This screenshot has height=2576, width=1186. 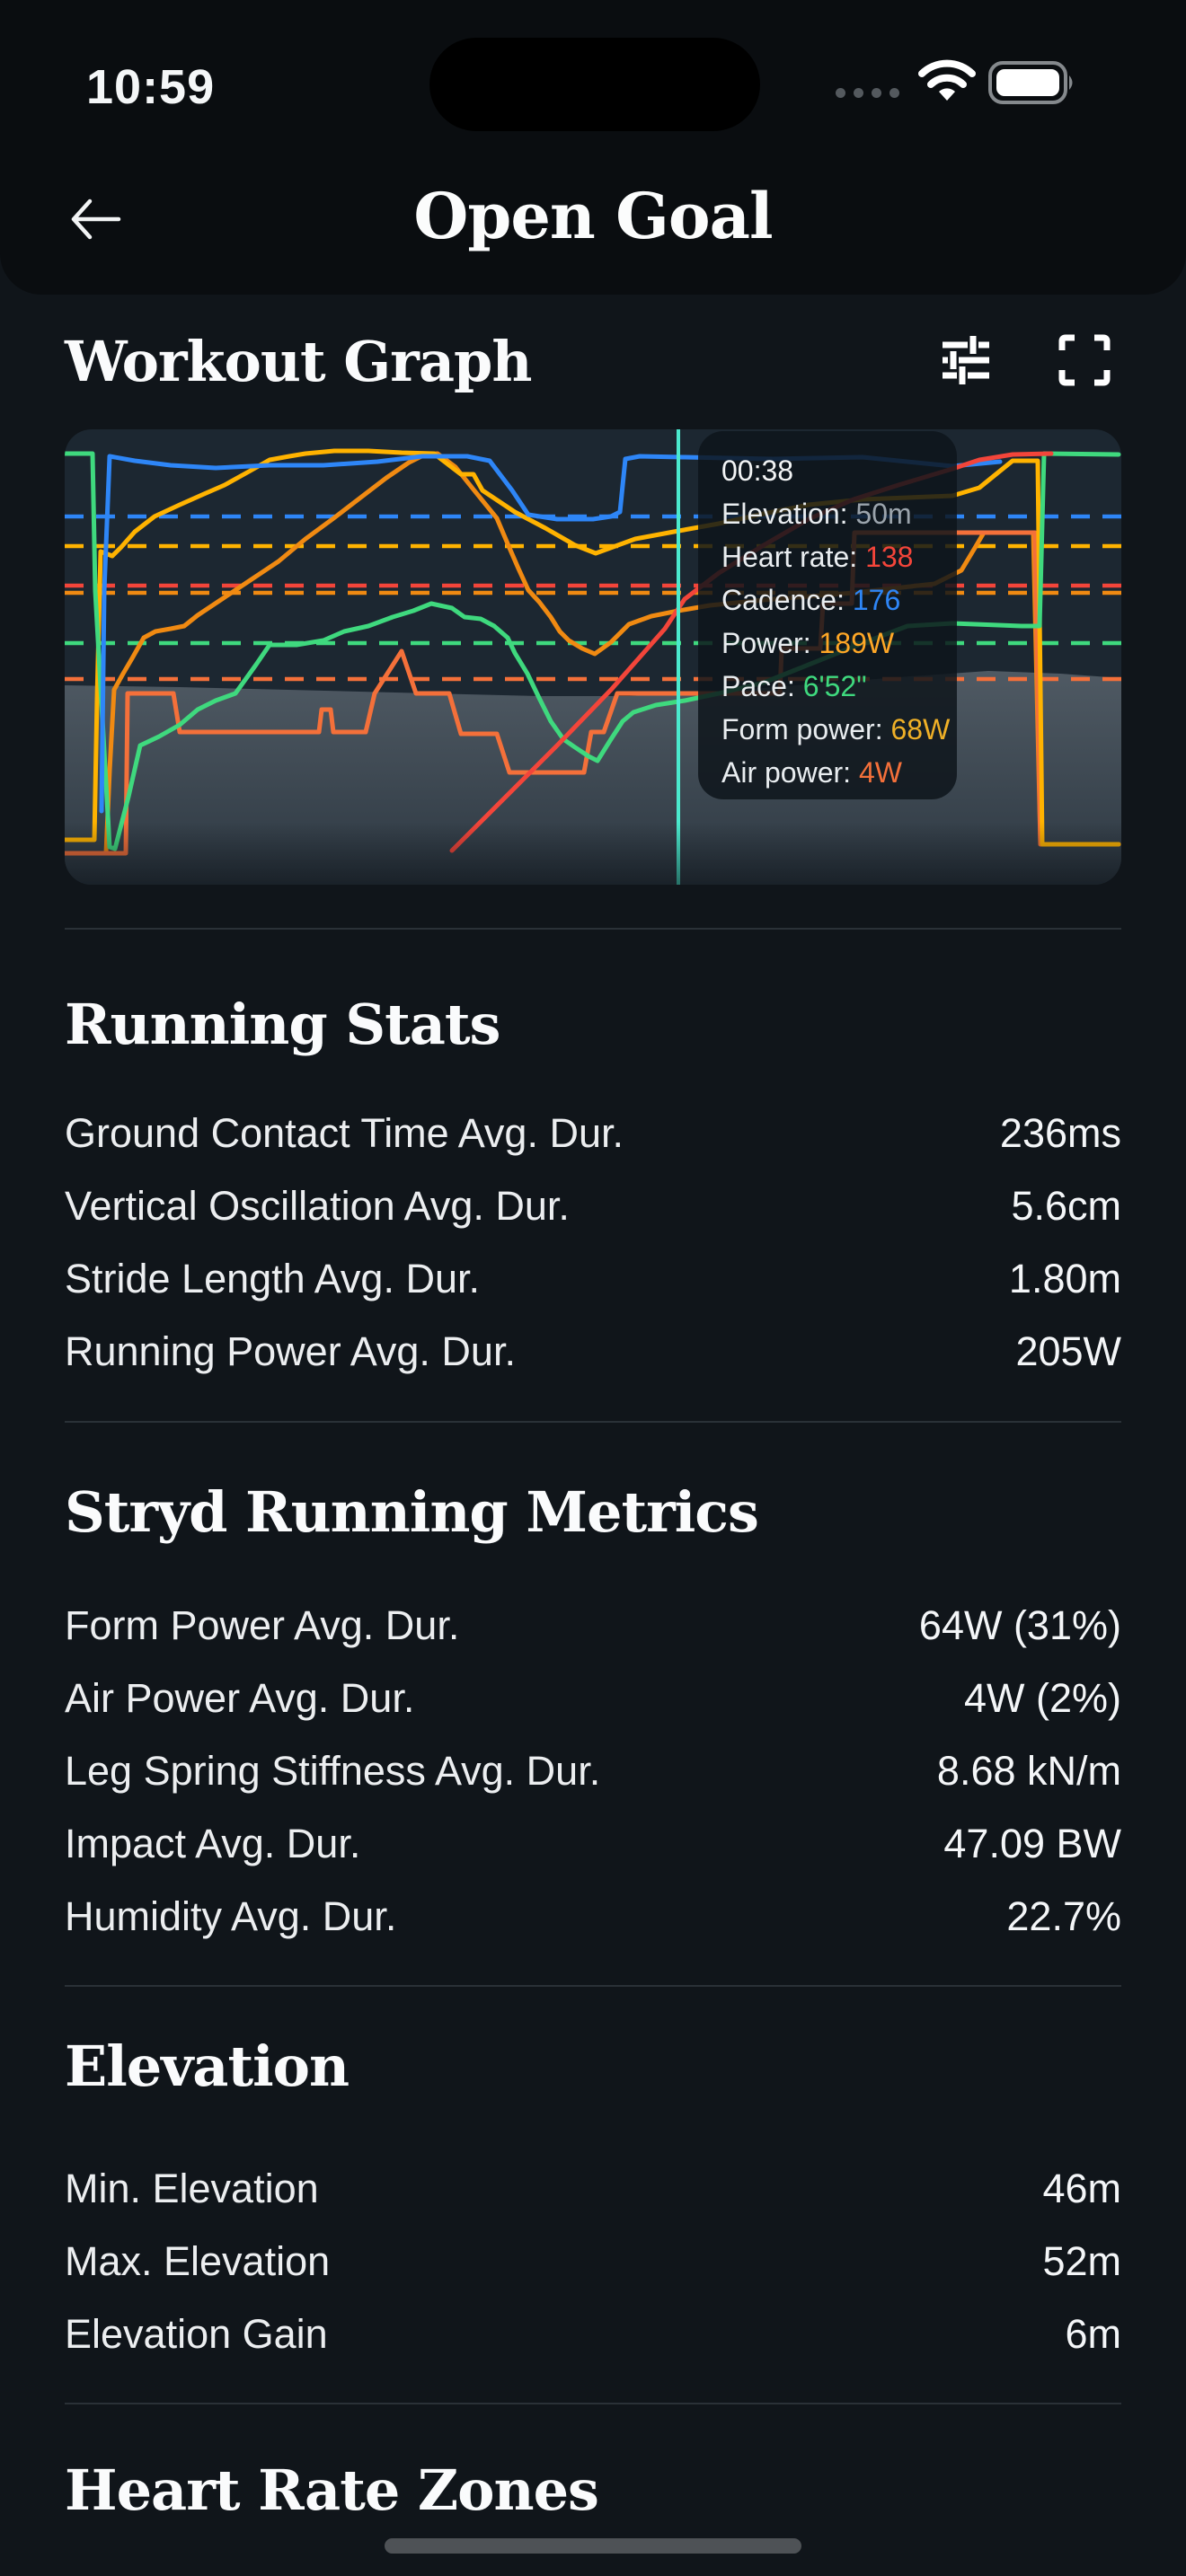 What do you see at coordinates (1081, 2260) in the screenshot?
I see `stat-value: 52m` at bounding box center [1081, 2260].